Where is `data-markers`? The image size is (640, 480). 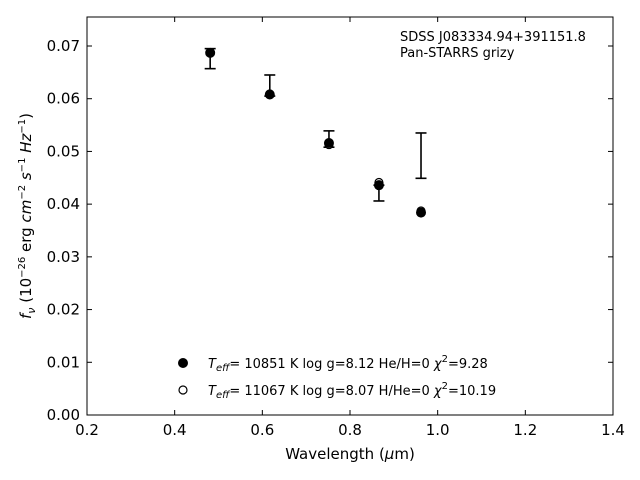
data-markers is located at coordinates (316, 132).